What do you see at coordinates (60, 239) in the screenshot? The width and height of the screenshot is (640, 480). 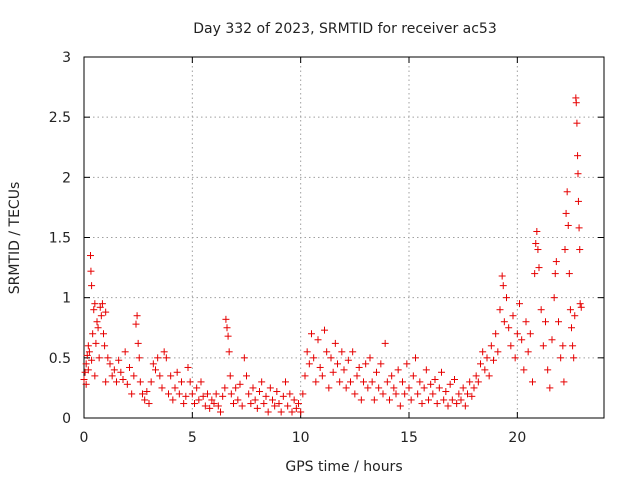 I see `y-tick-label: 1.5` at bounding box center [60, 239].